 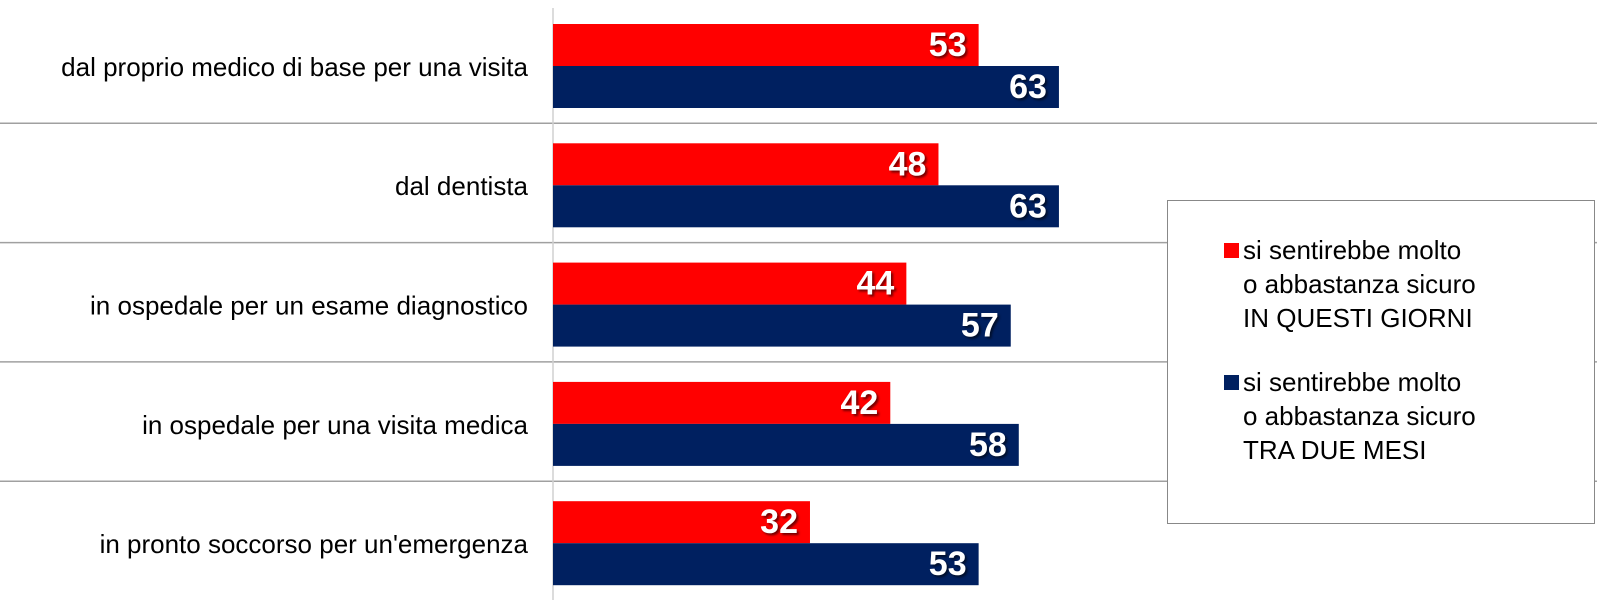 What do you see at coordinates (980, 326) in the screenshot?
I see `value-label: 57` at bounding box center [980, 326].